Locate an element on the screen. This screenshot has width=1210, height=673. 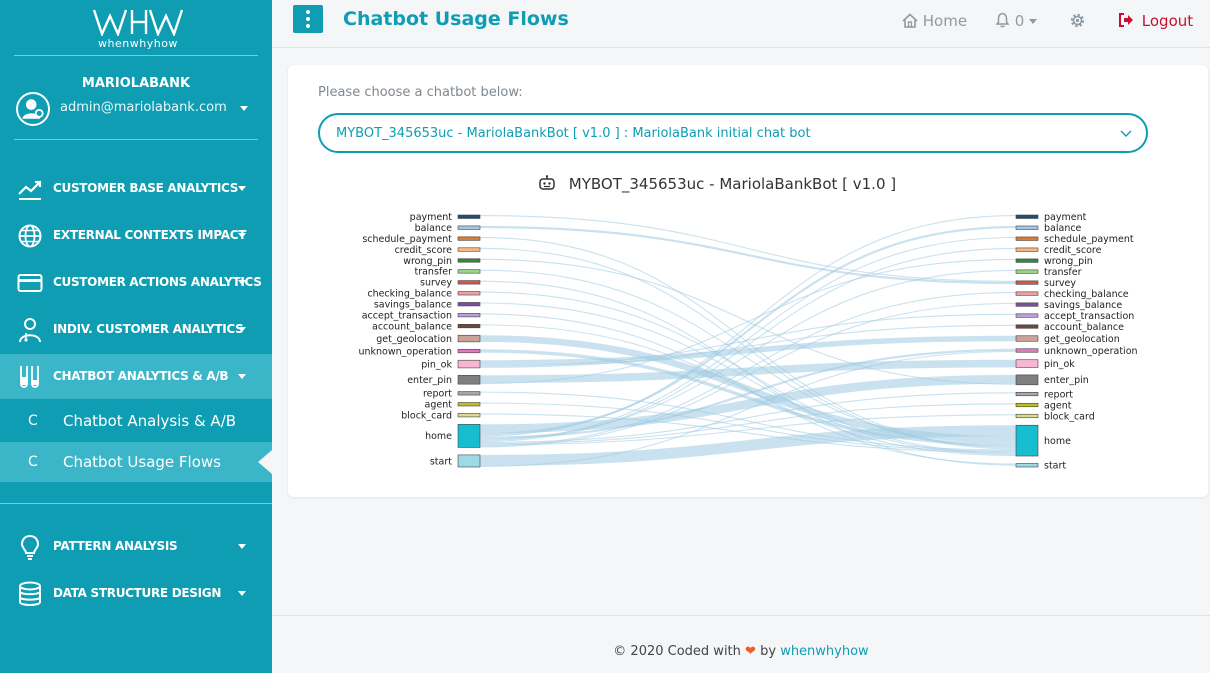
sankey-node-left-get-geolocation is located at coordinates (469, 338).